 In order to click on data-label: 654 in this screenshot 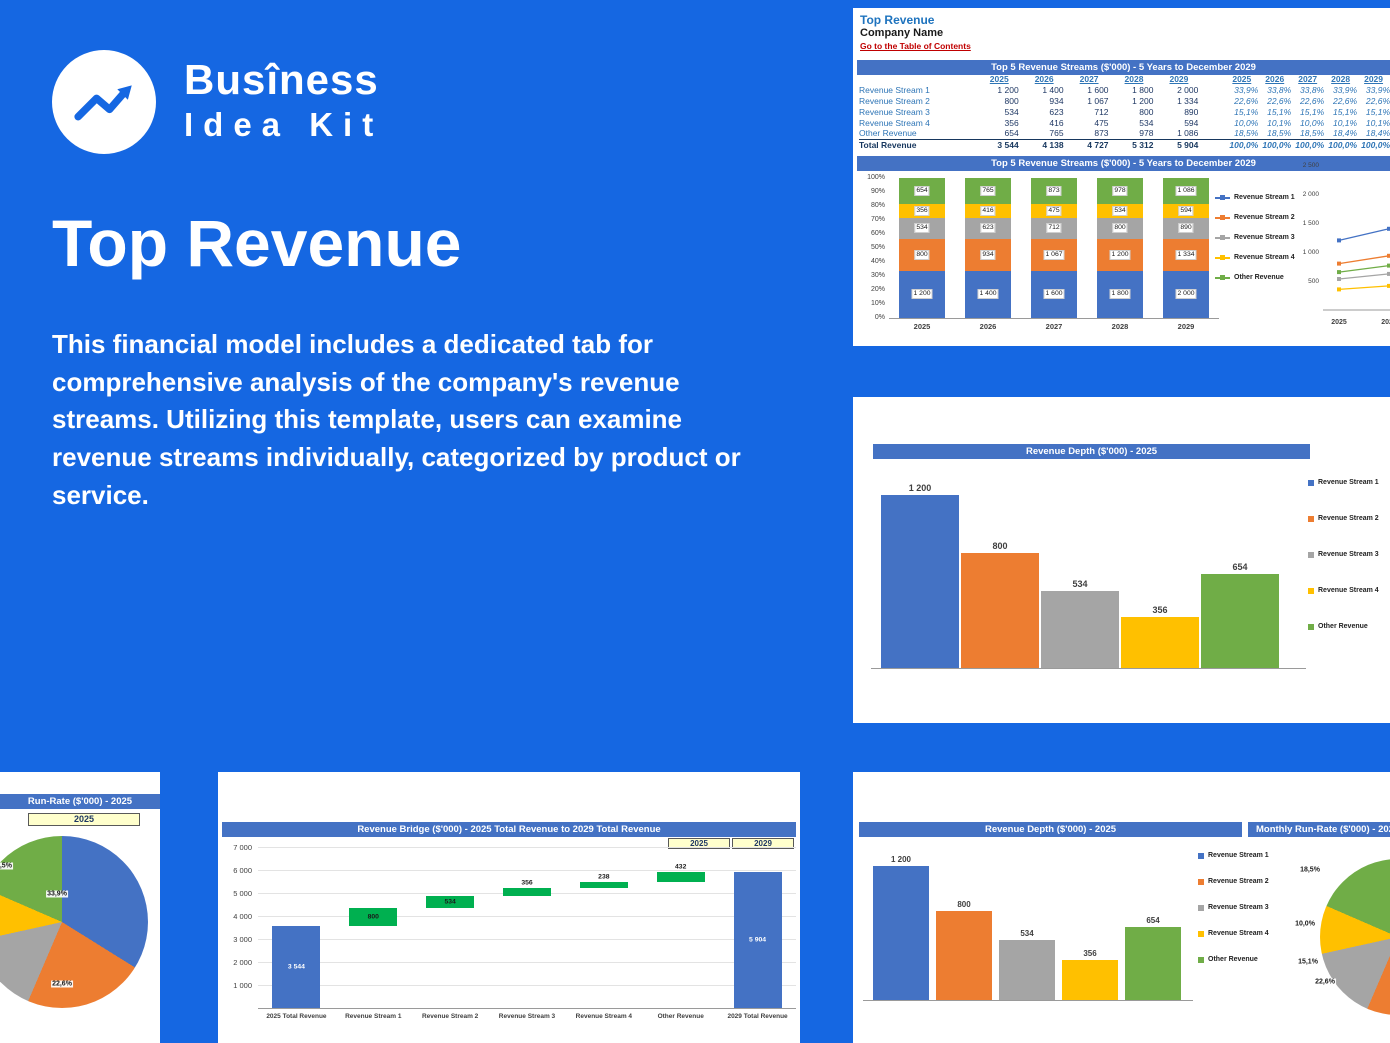, I will do `click(1240, 566)`.